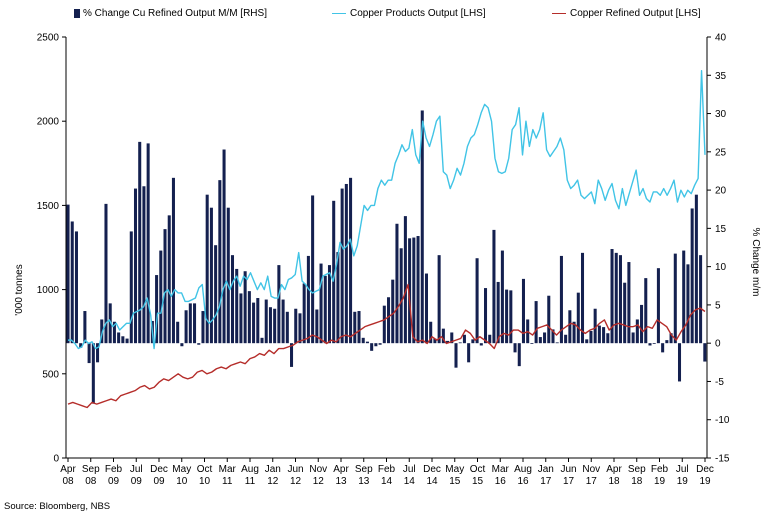 The width and height of the screenshot is (770, 518). I want to click on y-tick-left-label: 2000, so click(48, 122).